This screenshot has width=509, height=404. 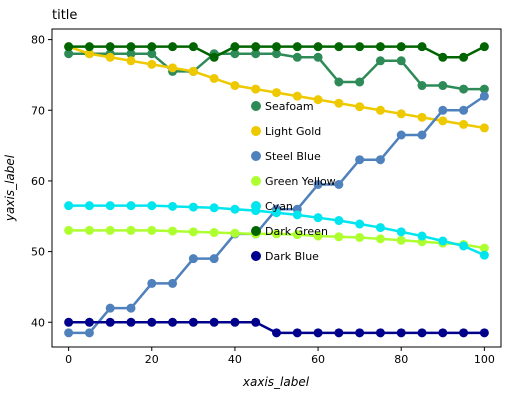 What do you see at coordinates (292, 256) in the screenshot?
I see `legend-label-dark-blue: Dark Blue` at bounding box center [292, 256].